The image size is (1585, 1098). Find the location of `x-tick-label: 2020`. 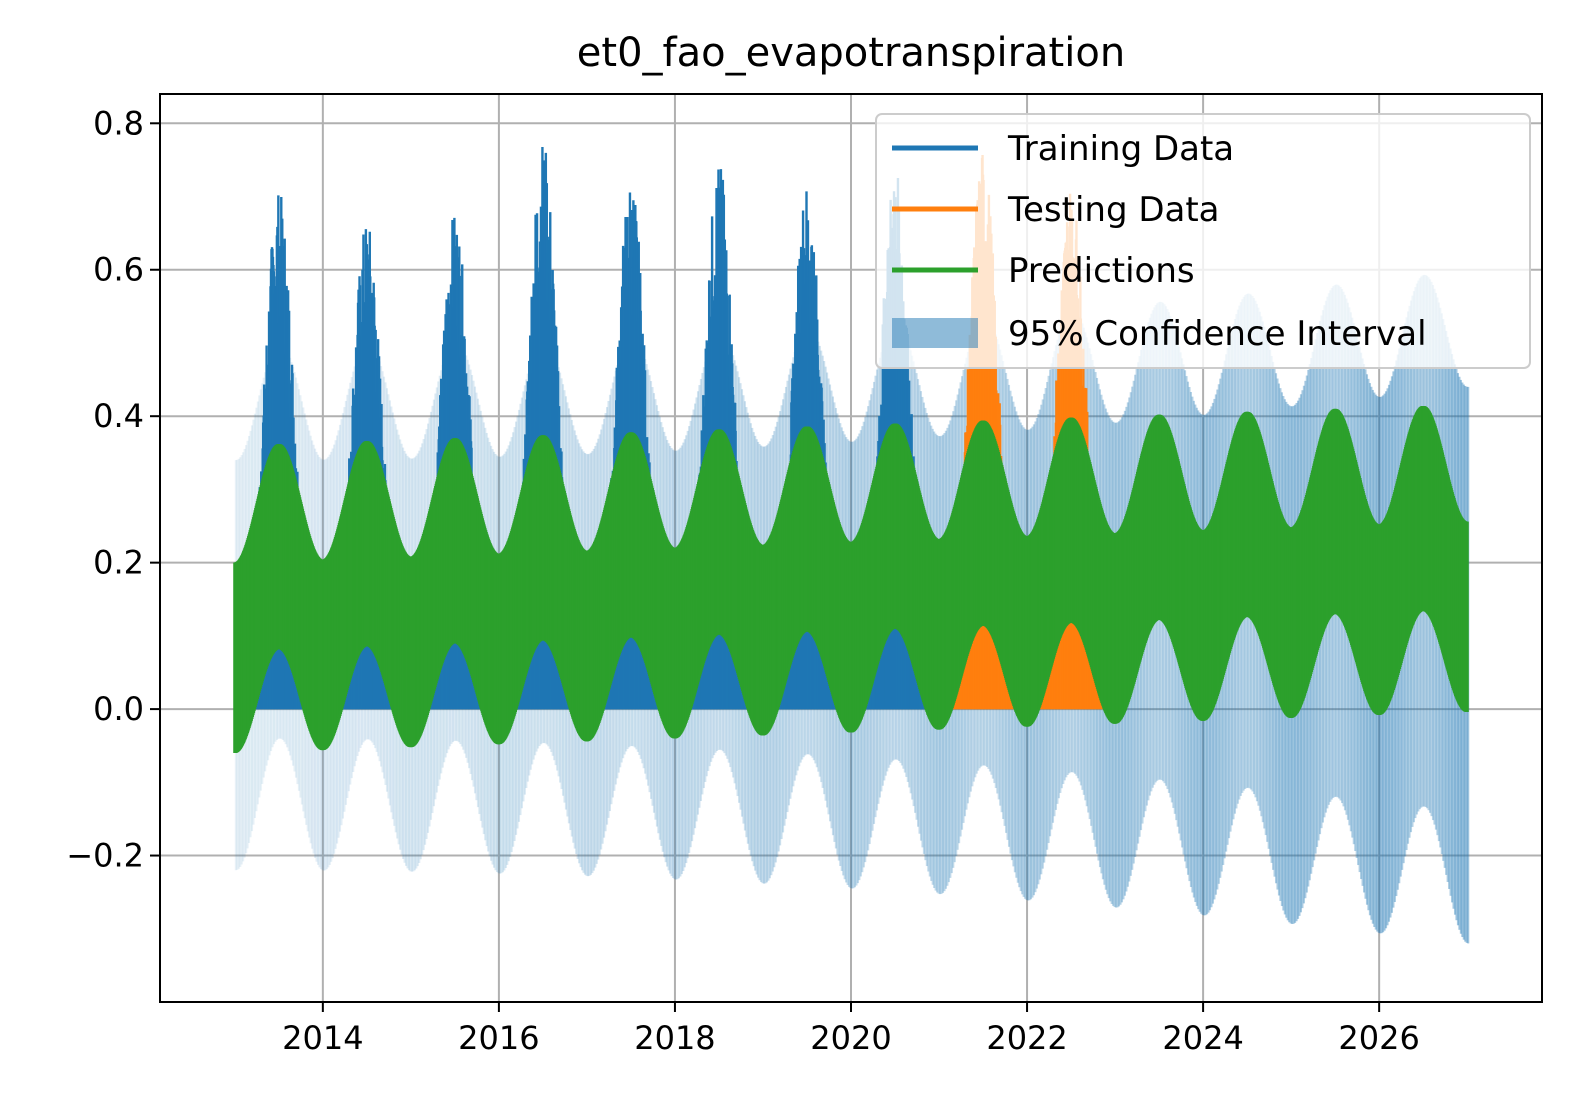

x-tick-label: 2020 is located at coordinates (850, 1038).